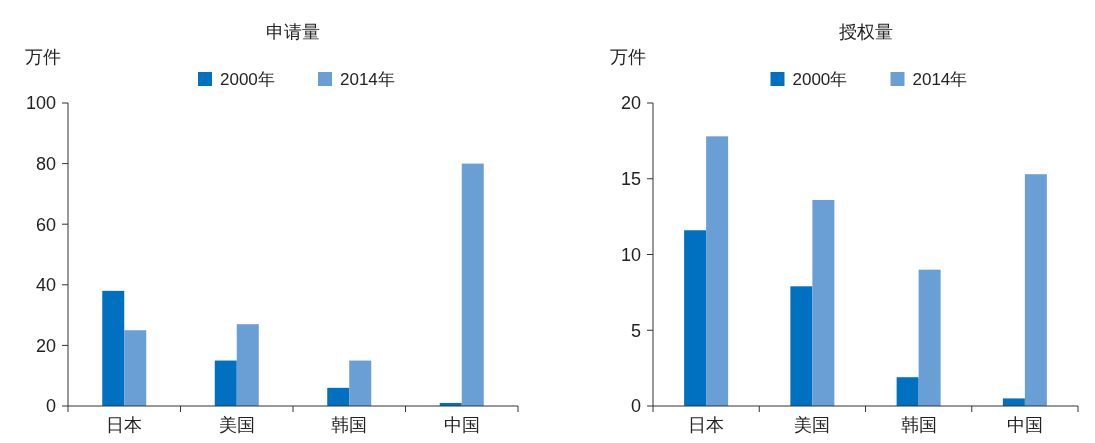  Describe the element at coordinates (45, 285) in the screenshot. I see `y-tick-label: 40` at that location.